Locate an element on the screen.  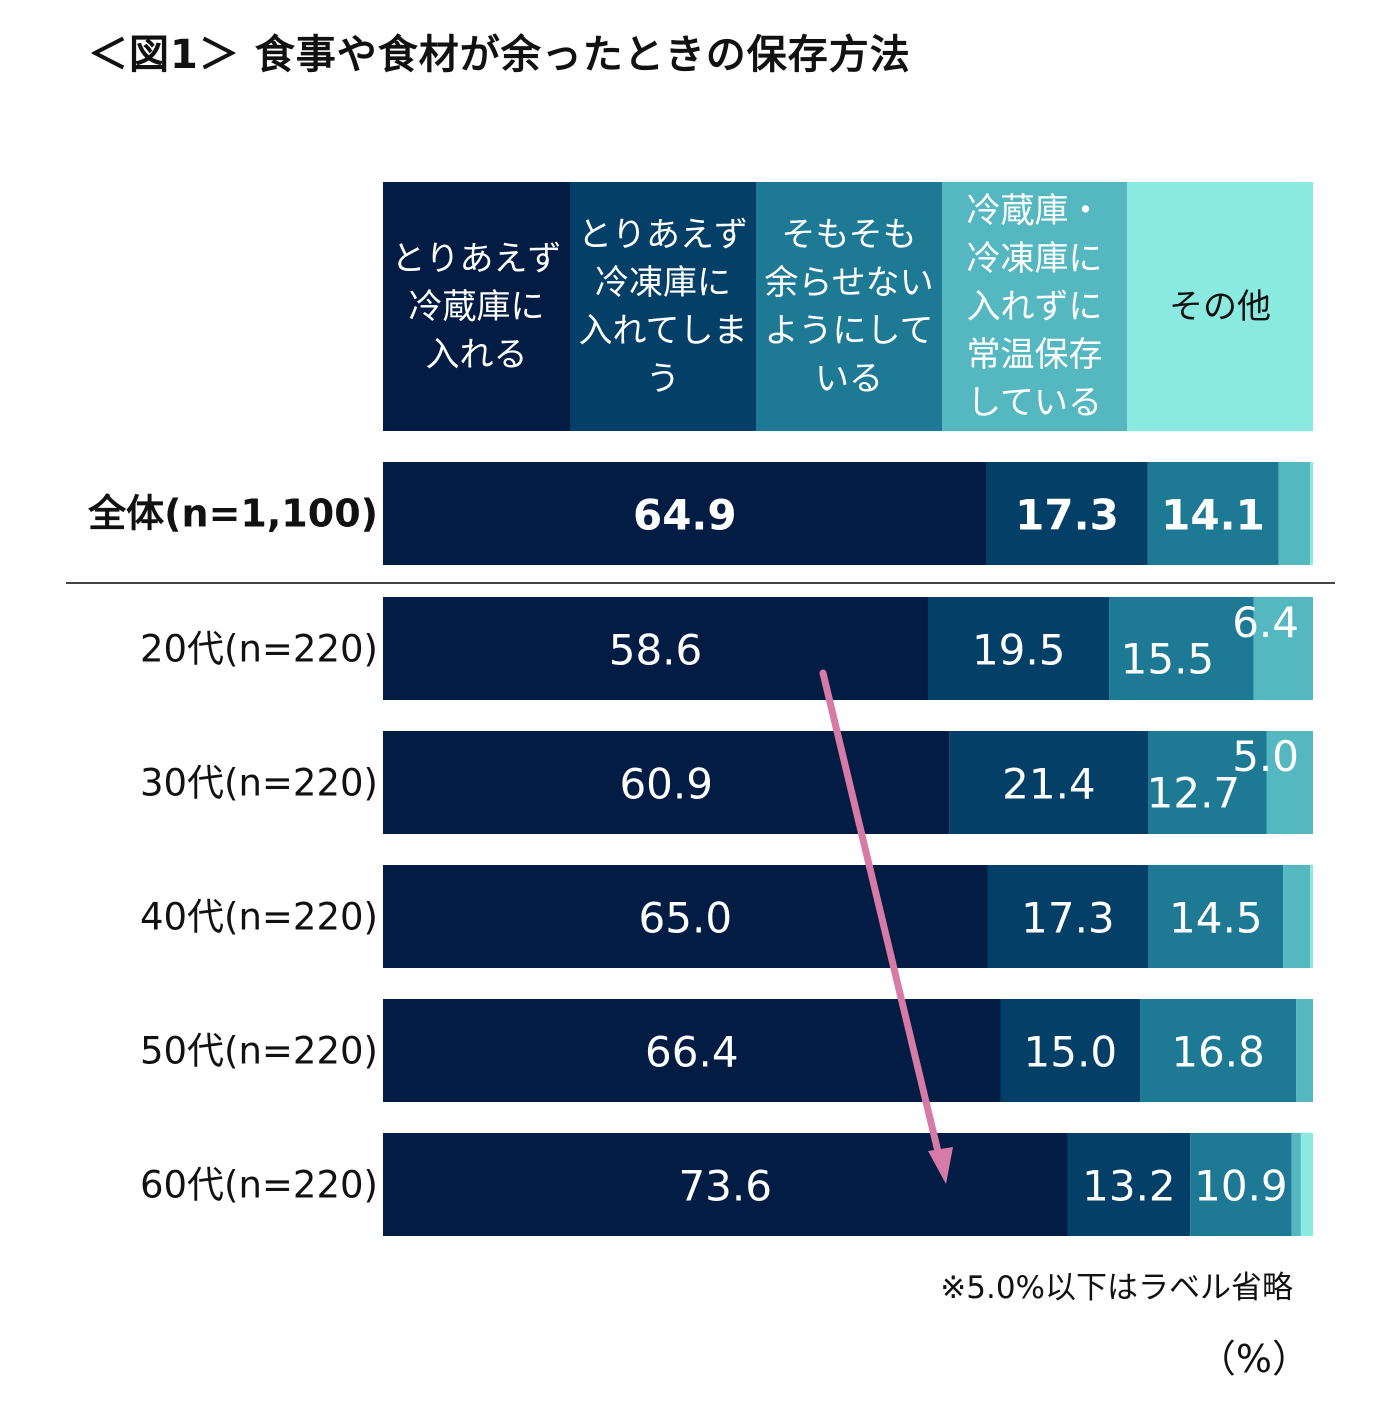
data-label-1-1: 64.9 is located at coordinates (685, 515).